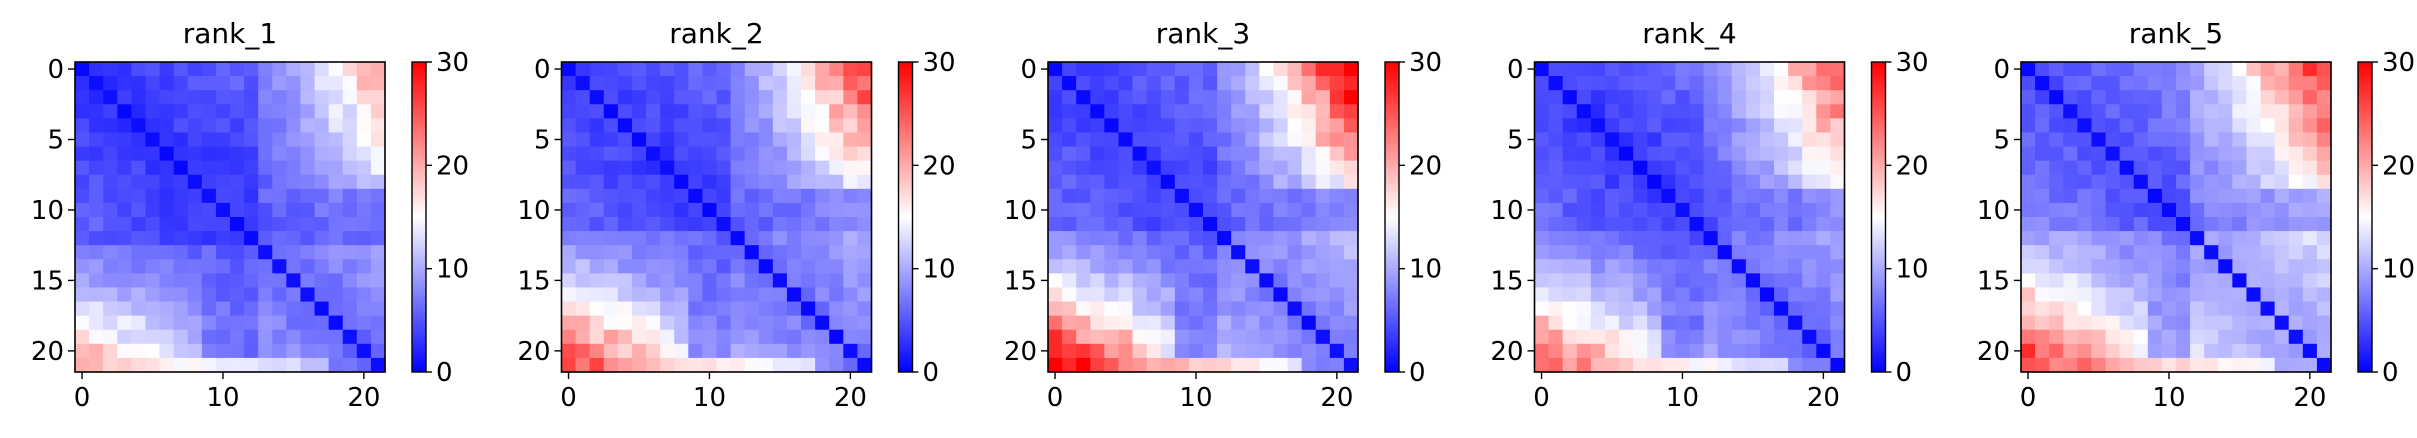  I want to click on heatmap-cells, so click(717, 217).